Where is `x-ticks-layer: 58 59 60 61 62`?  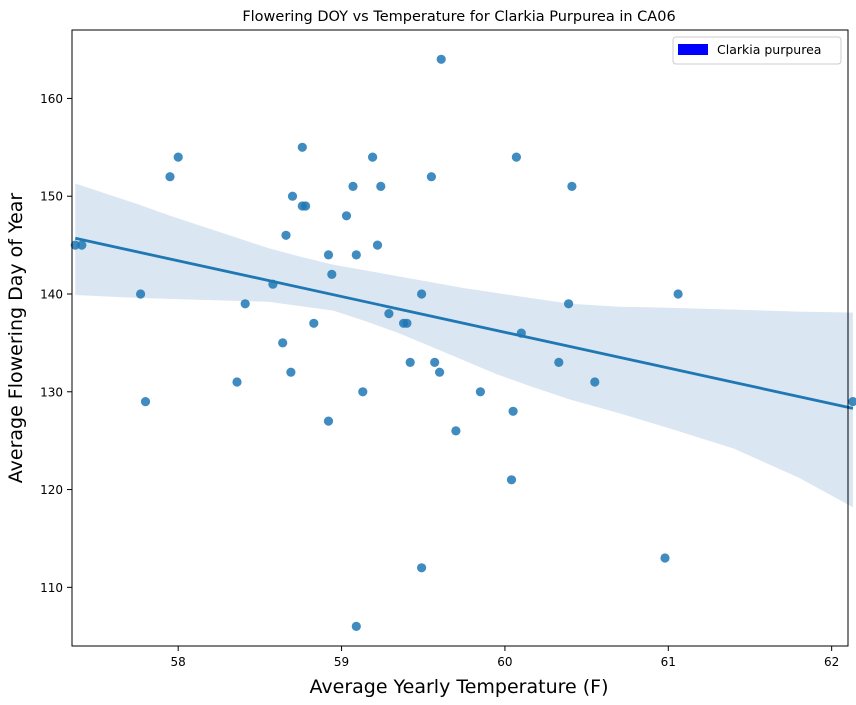
x-ticks-layer: 58 59 60 61 62 is located at coordinates (505, 657).